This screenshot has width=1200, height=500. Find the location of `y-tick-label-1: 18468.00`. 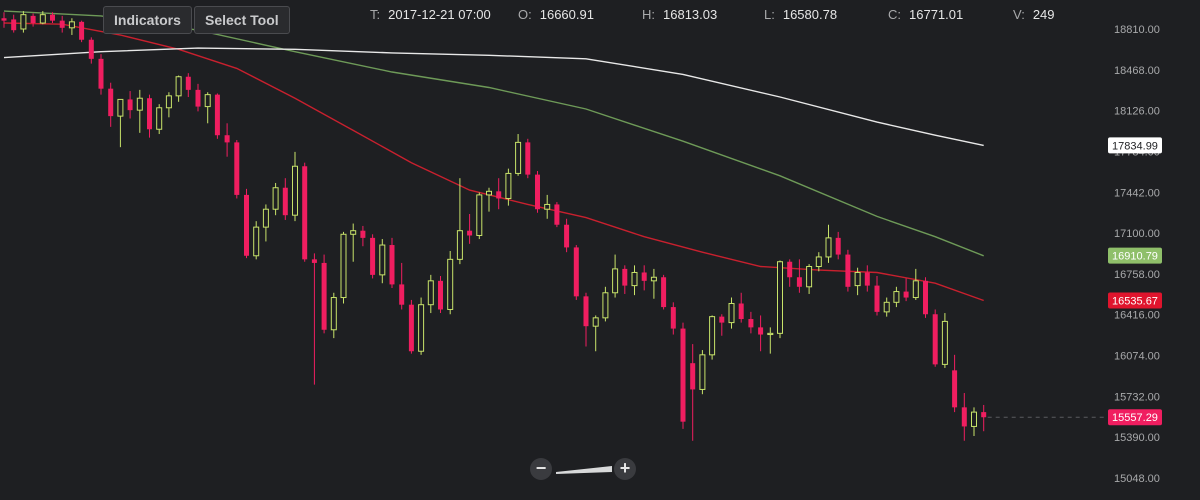

y-tick-label-1: 18468.00 is located at coordinates (1137, 71).